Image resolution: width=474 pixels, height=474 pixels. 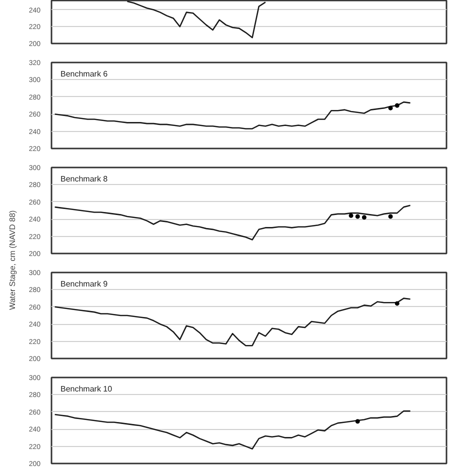 I want to click on text: Benchmark 6, so click(x=84, y=74).